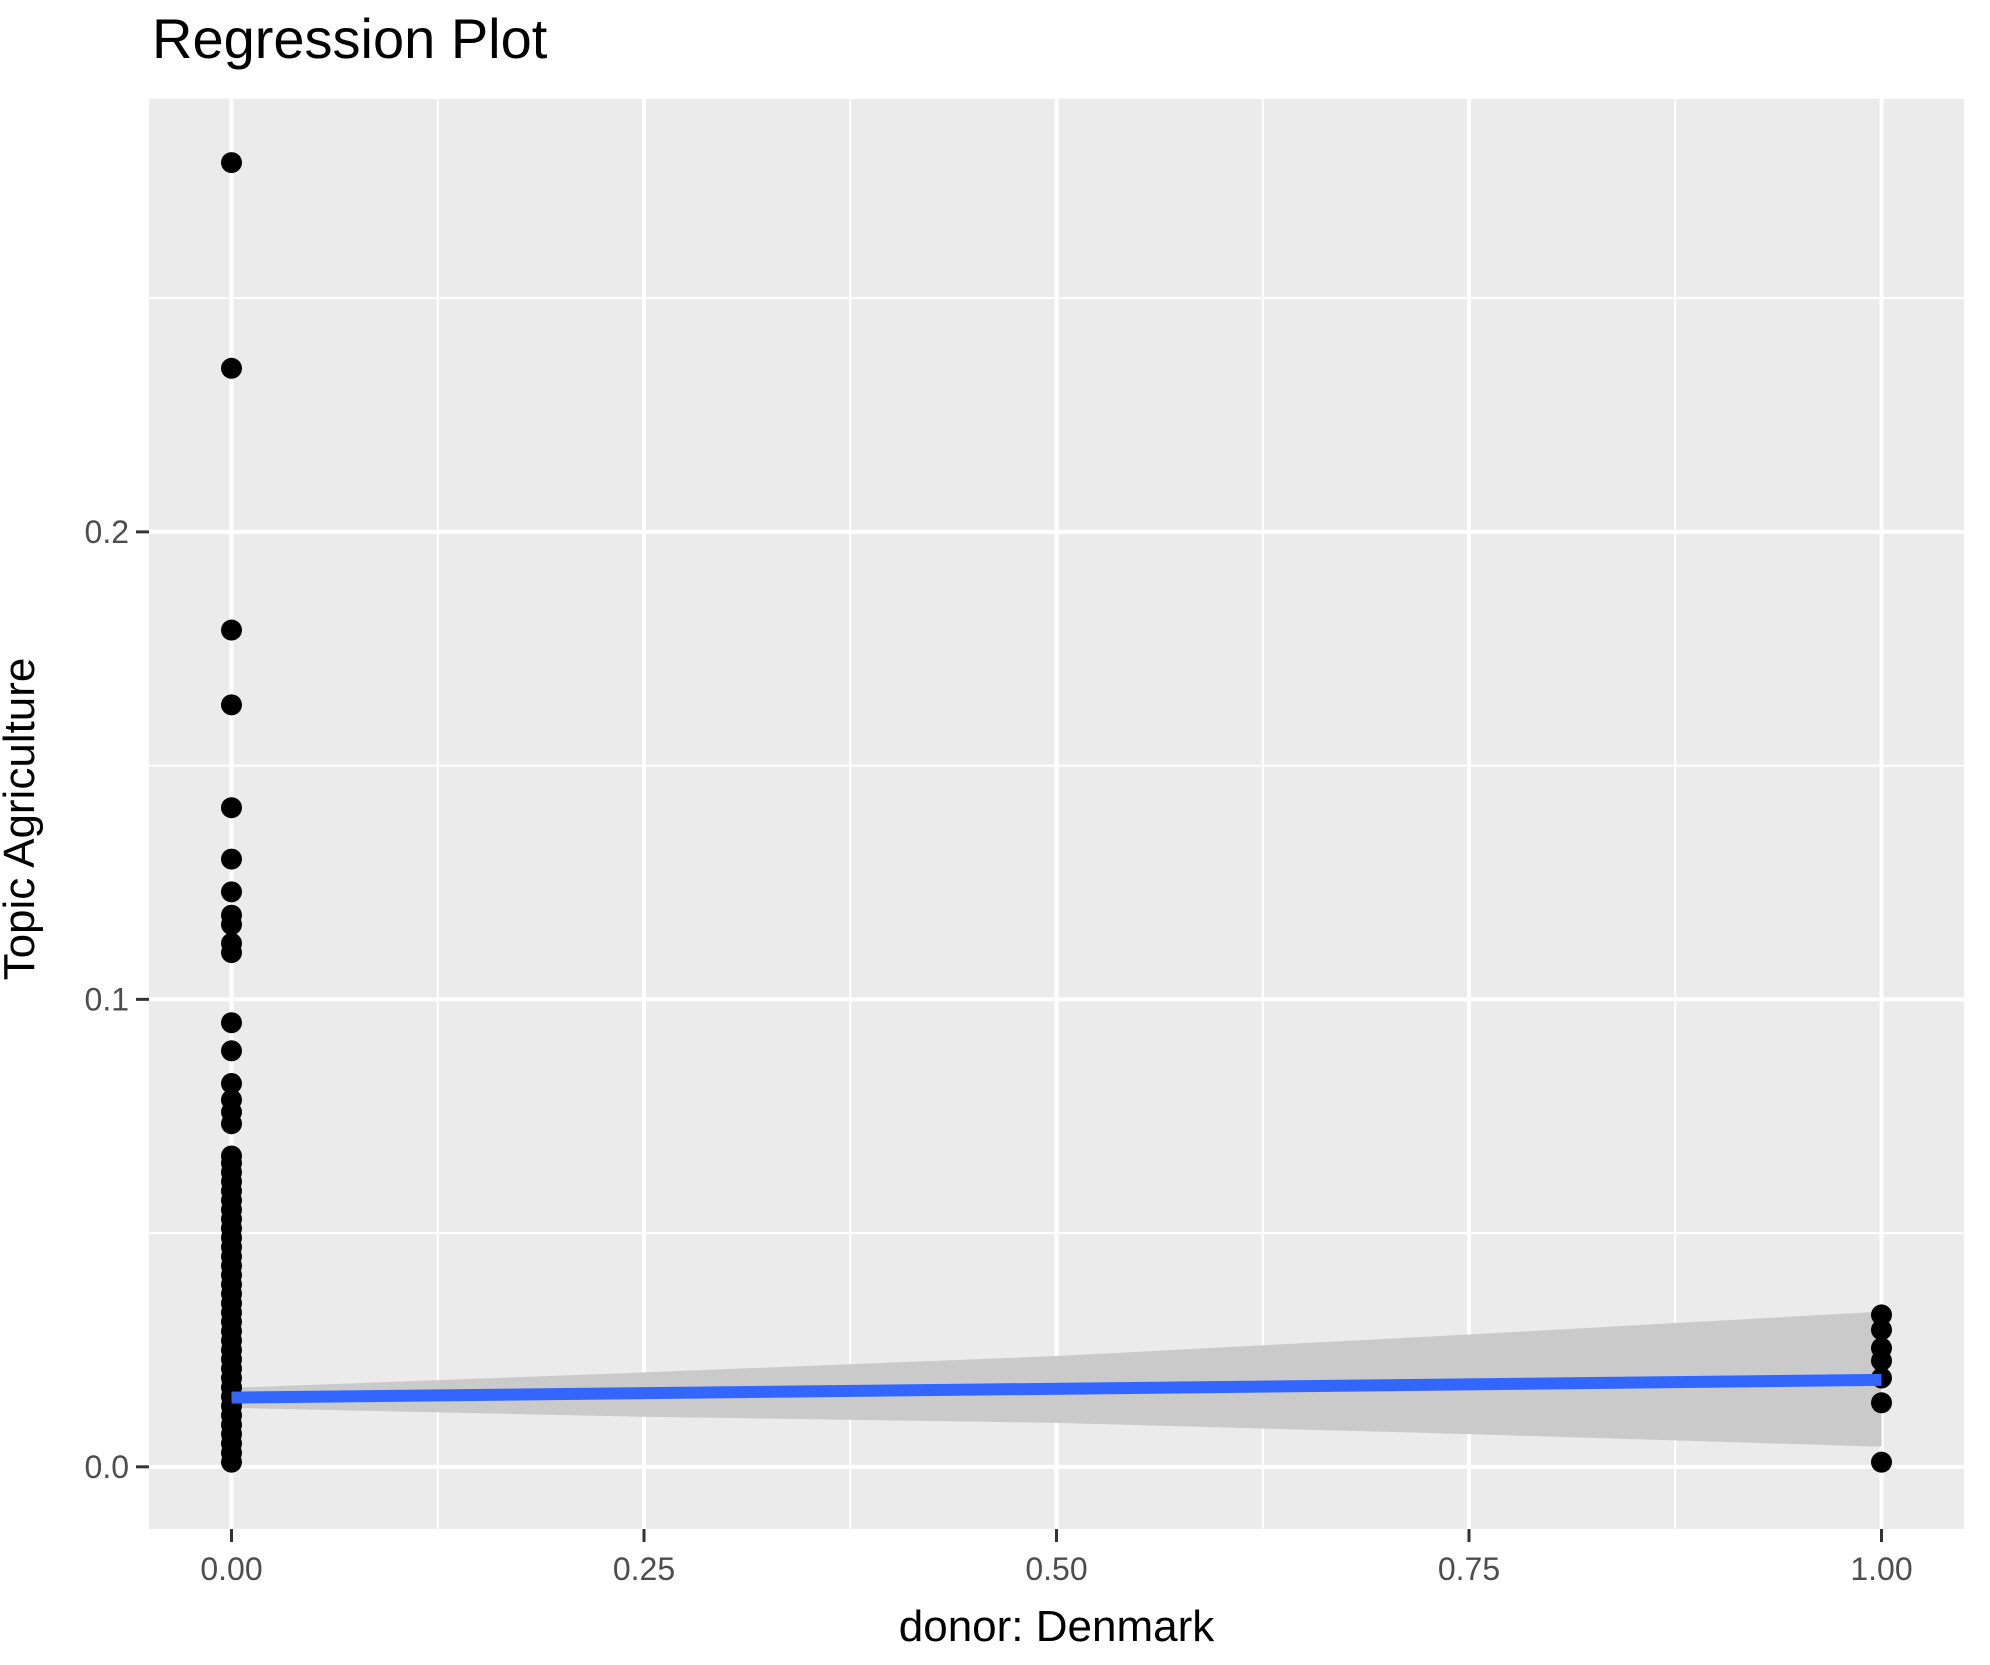 The height and width of the screenshot is (1665, 1990). Describe the element at coordinates (1056, 1388) in the screenshot. I see `regression-line` at that location.